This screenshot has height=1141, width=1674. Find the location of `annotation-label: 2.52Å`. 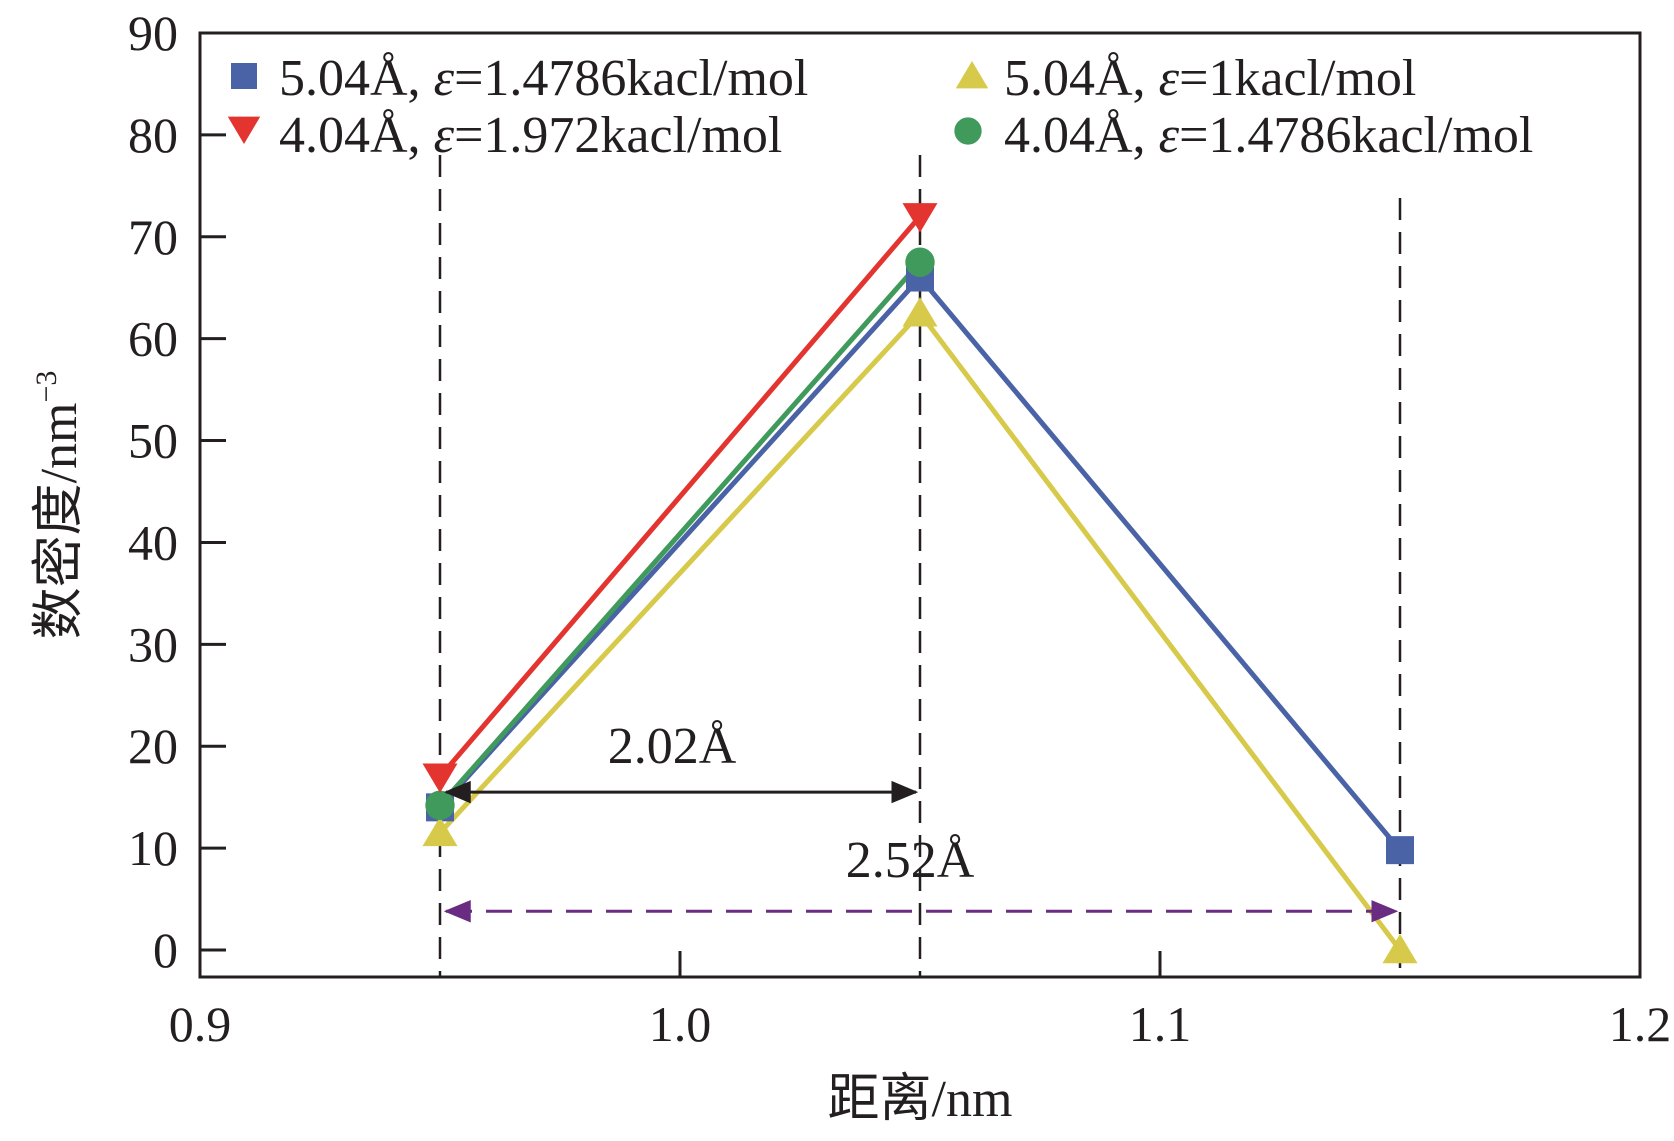

annotation-label: 2.52Å is located at coordinates (910, 860).